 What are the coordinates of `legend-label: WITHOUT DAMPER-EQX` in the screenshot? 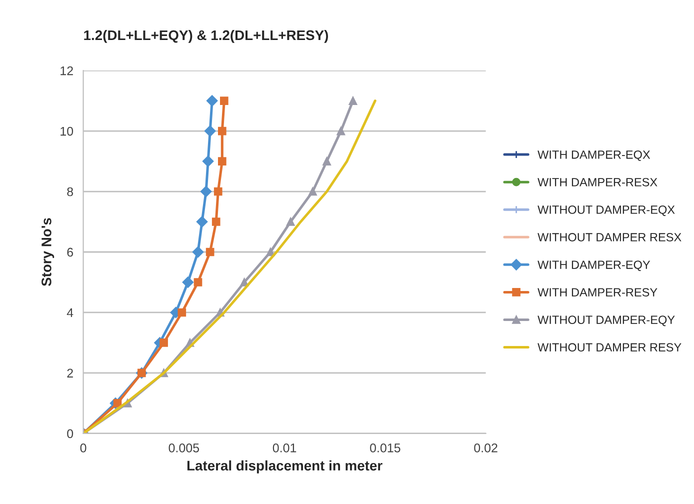 It's located at (606, 211).